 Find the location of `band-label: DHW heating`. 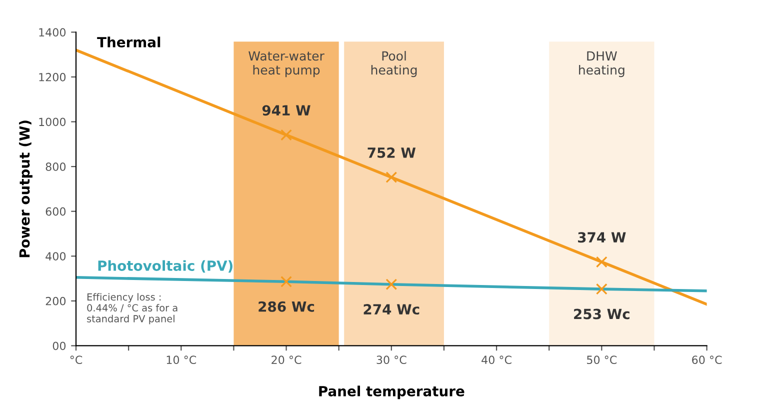

band-label: DHW heating is located at coordinates (601, 64).